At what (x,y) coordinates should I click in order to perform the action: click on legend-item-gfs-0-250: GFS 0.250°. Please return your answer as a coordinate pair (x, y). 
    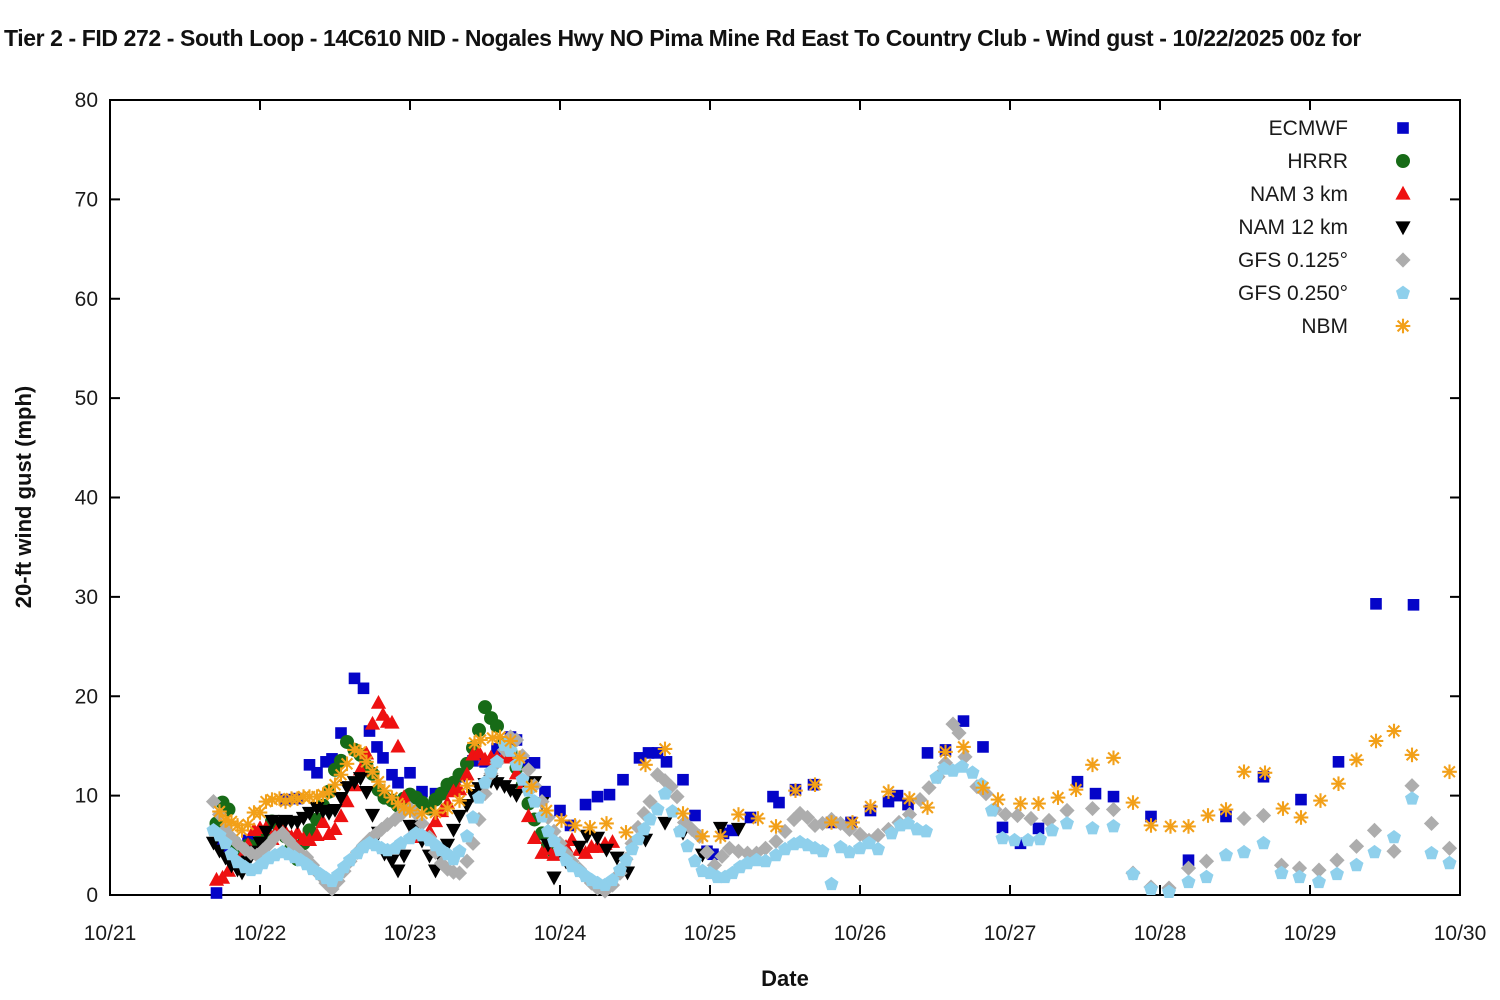
    Looking at the image, I should click on (1324, 293).